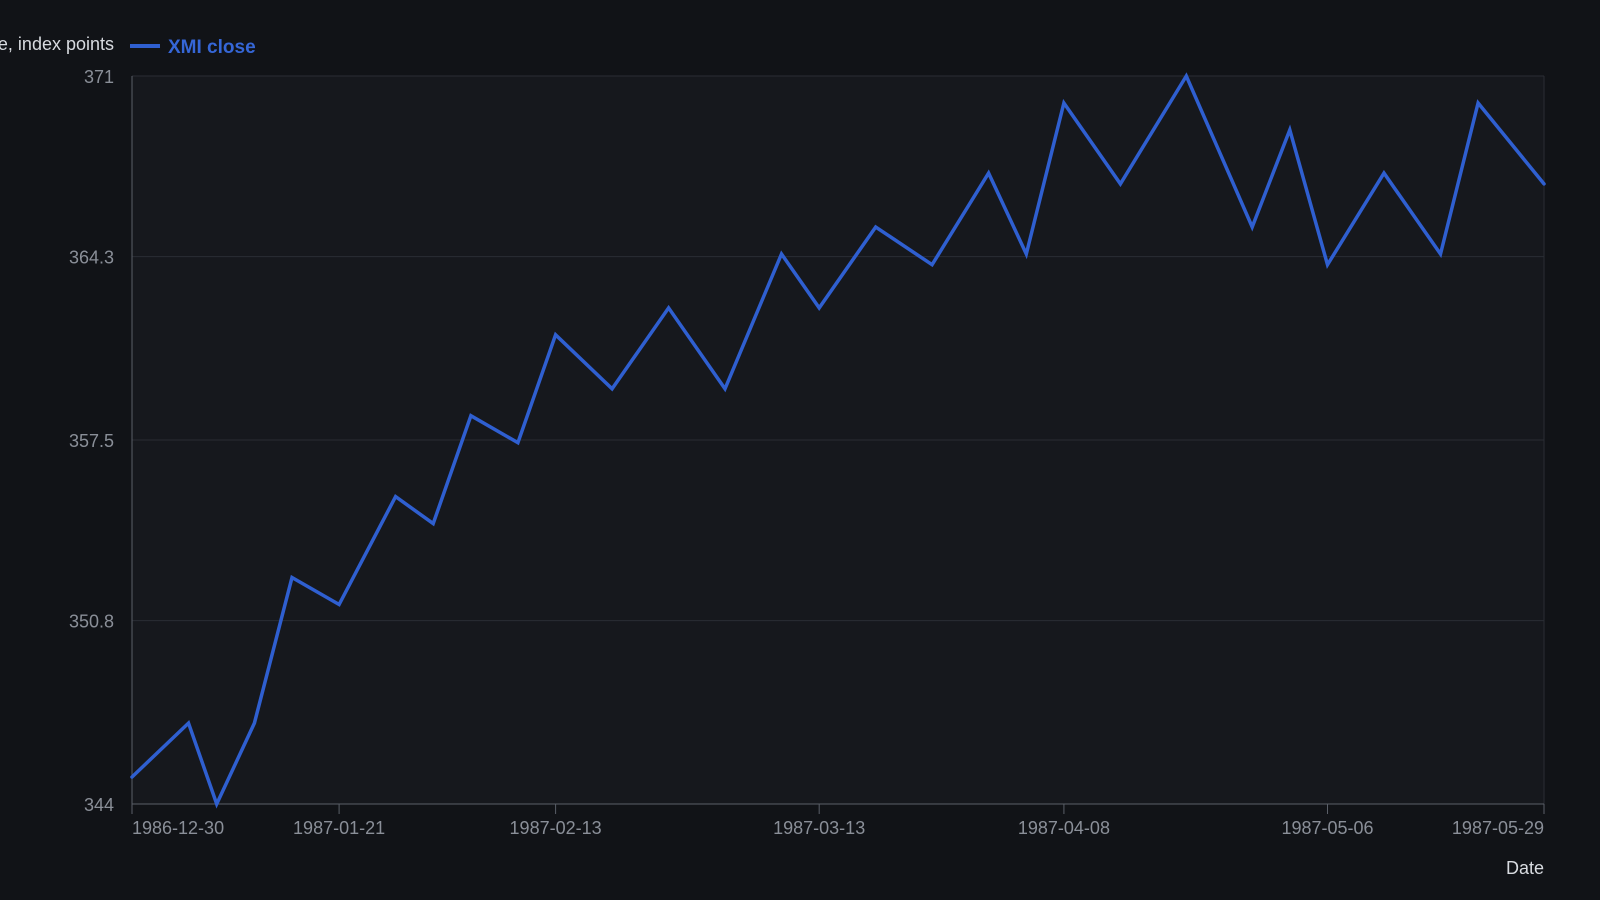  I want to click on x-tick-label: 1987-05-06, so click(1327, 828).